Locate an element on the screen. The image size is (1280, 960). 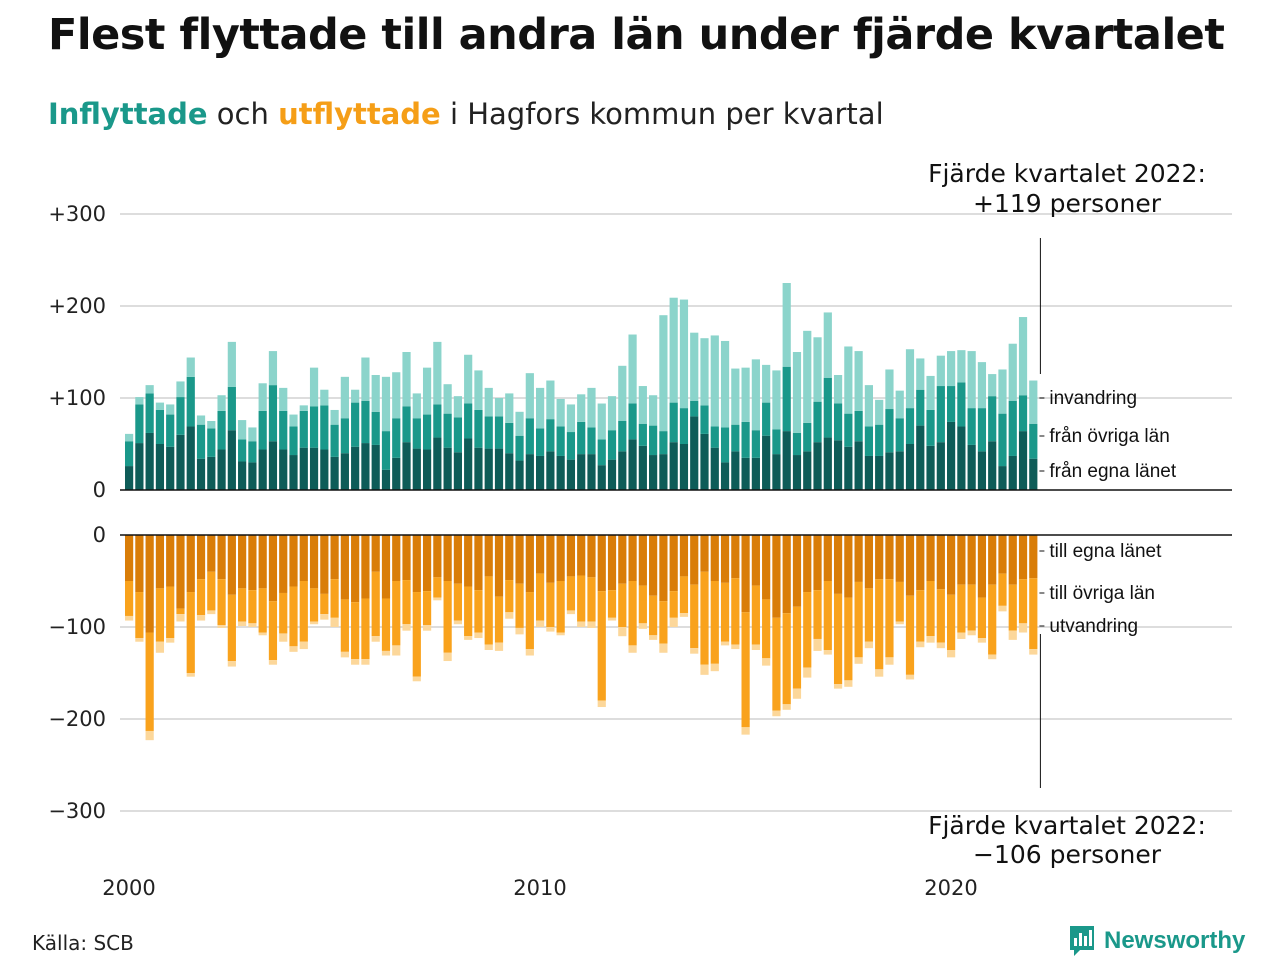
y-tick-label: 0 is located at coordinates (99, 490).